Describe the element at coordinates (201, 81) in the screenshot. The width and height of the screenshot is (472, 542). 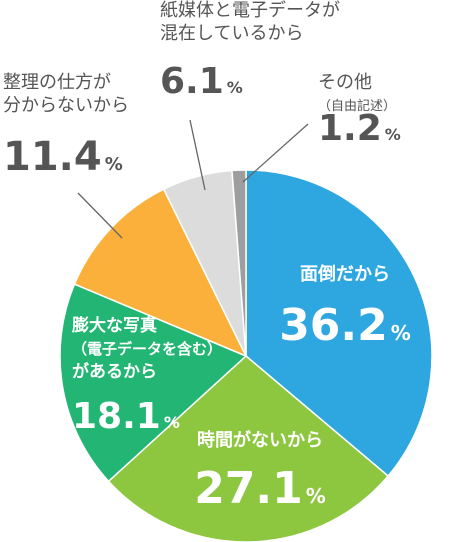
I see `slice-value-konzai: 6.1%` at that location.